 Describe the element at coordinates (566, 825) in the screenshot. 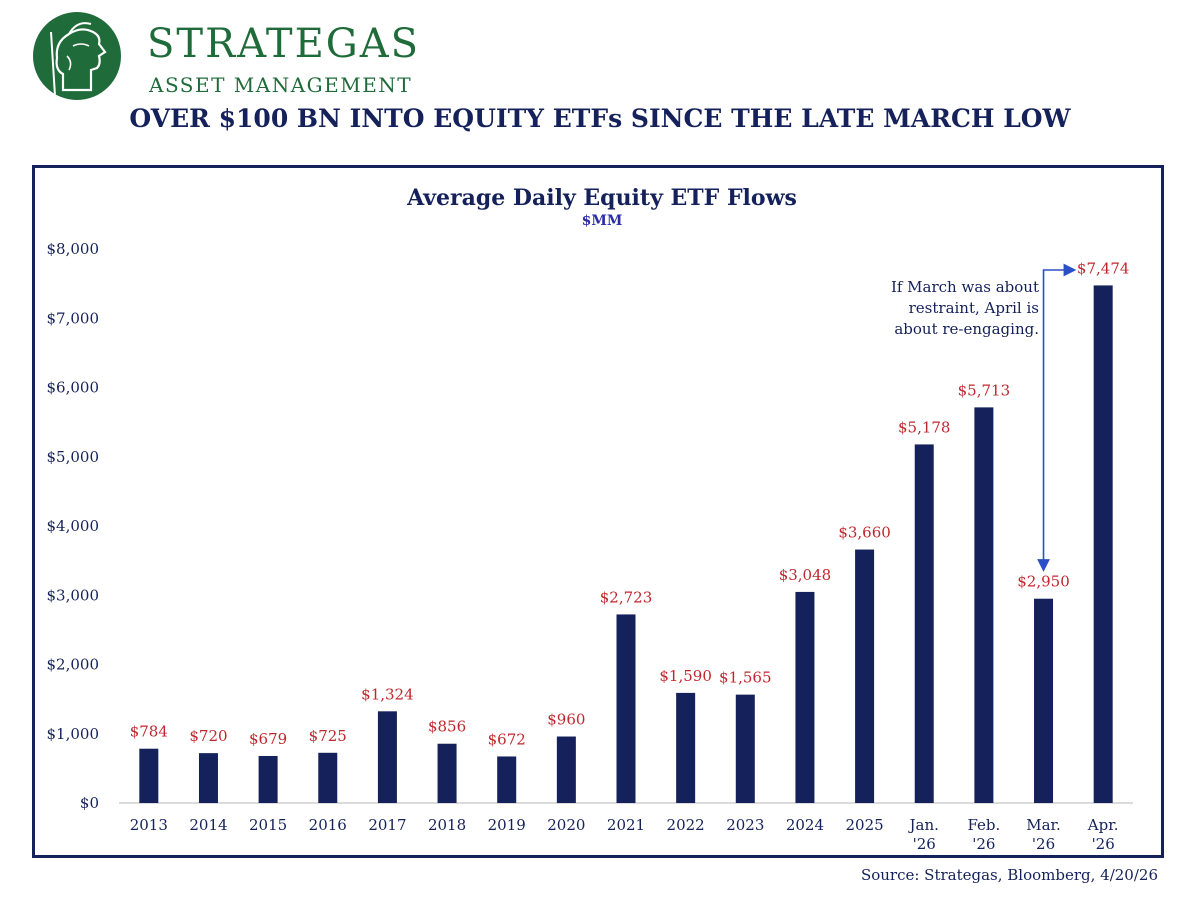

I see `x-tick-label: 2020` at that location.